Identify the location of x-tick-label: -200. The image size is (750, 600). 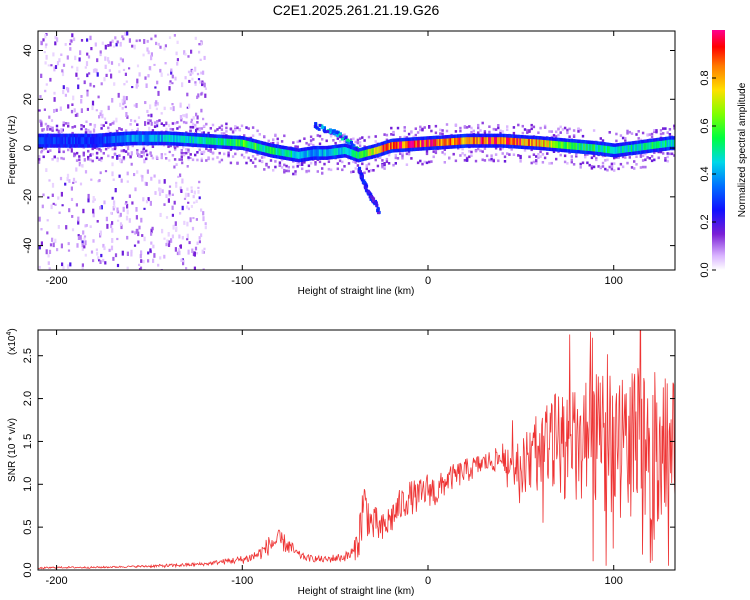
(57, 581).